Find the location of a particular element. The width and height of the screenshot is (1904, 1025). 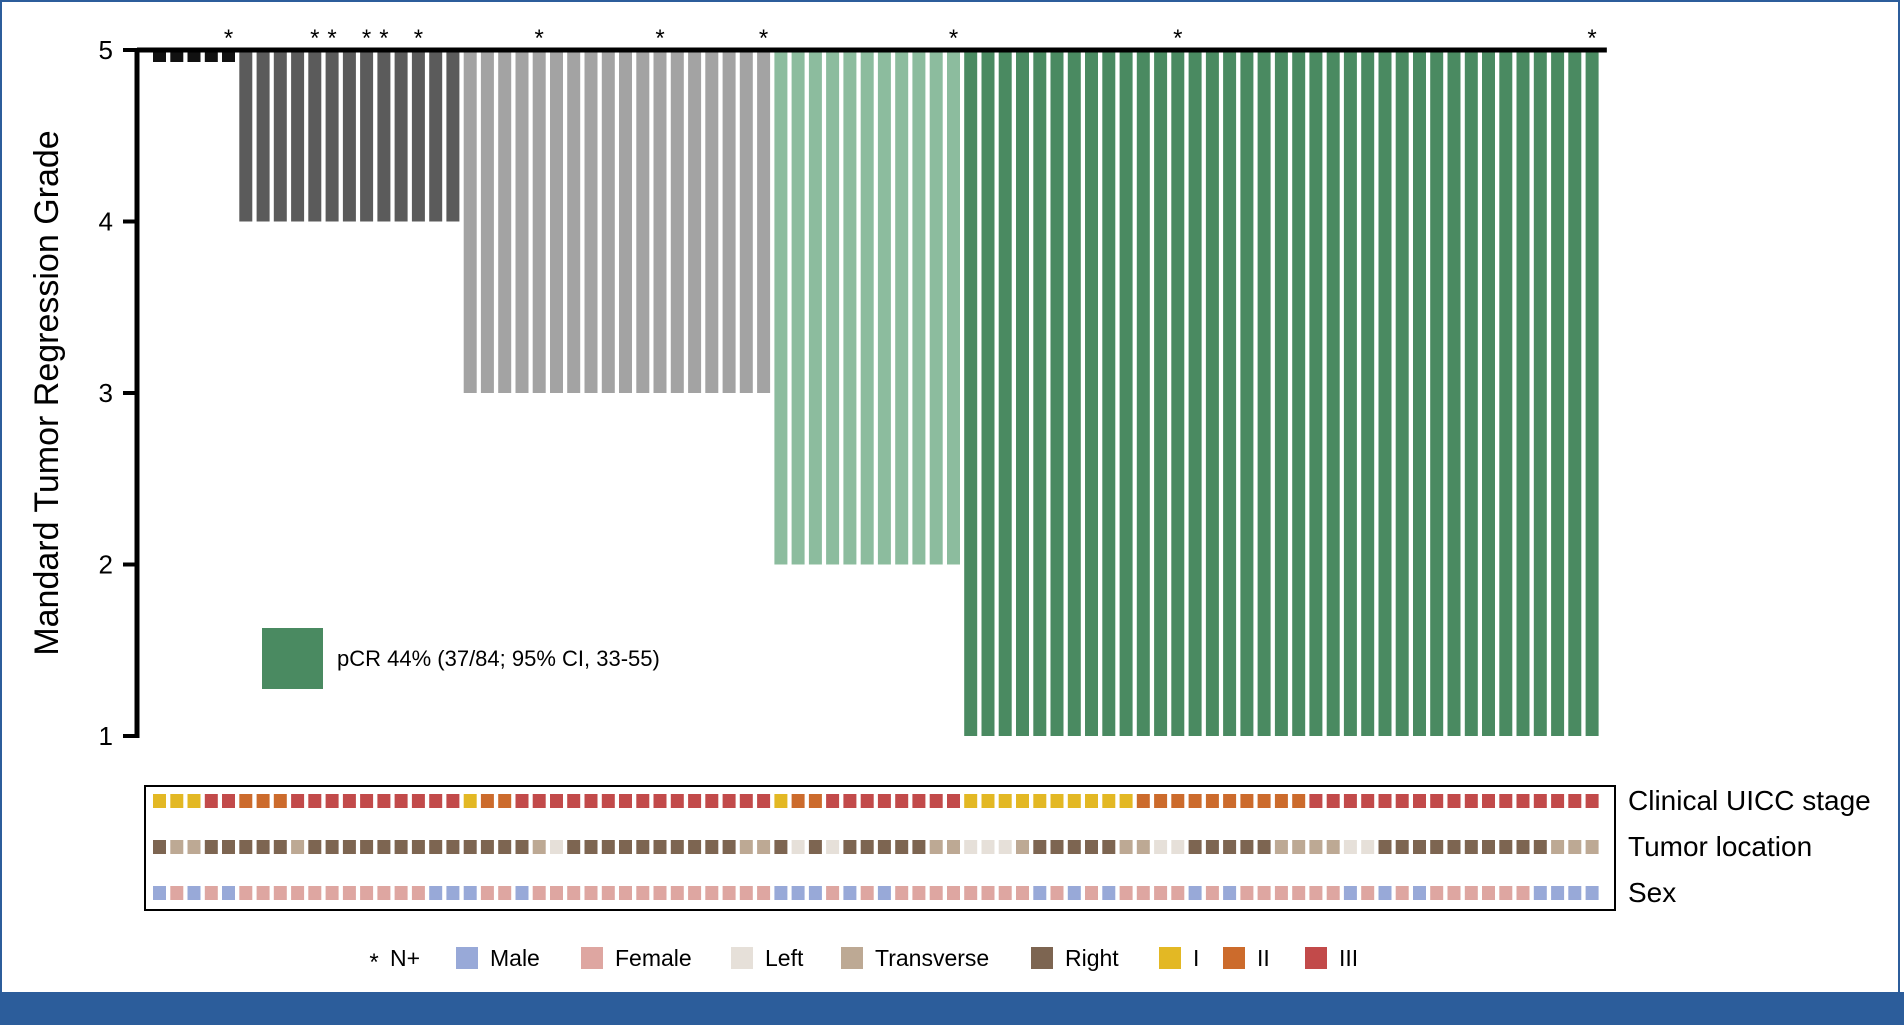

legend-swatch is located at coordinates (592, 958).